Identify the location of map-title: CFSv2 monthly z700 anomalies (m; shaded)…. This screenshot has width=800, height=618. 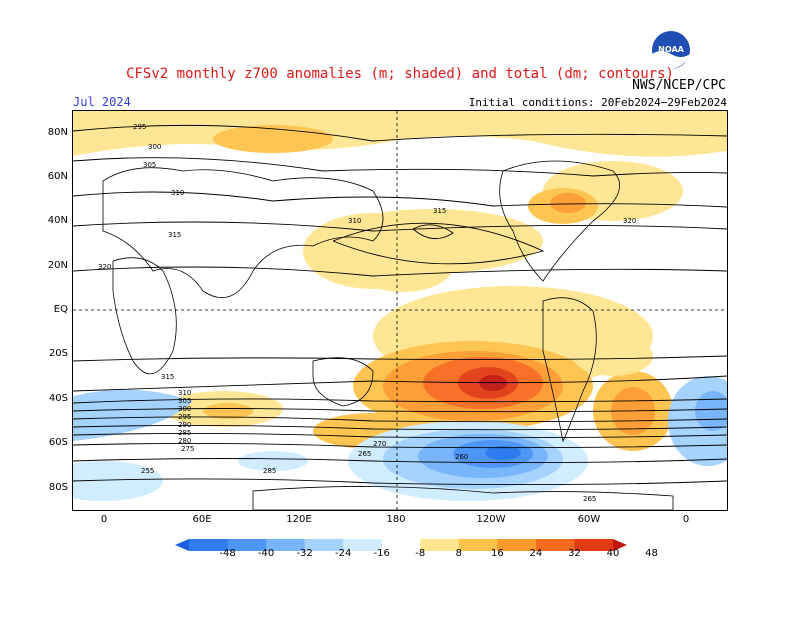
(400, 74).